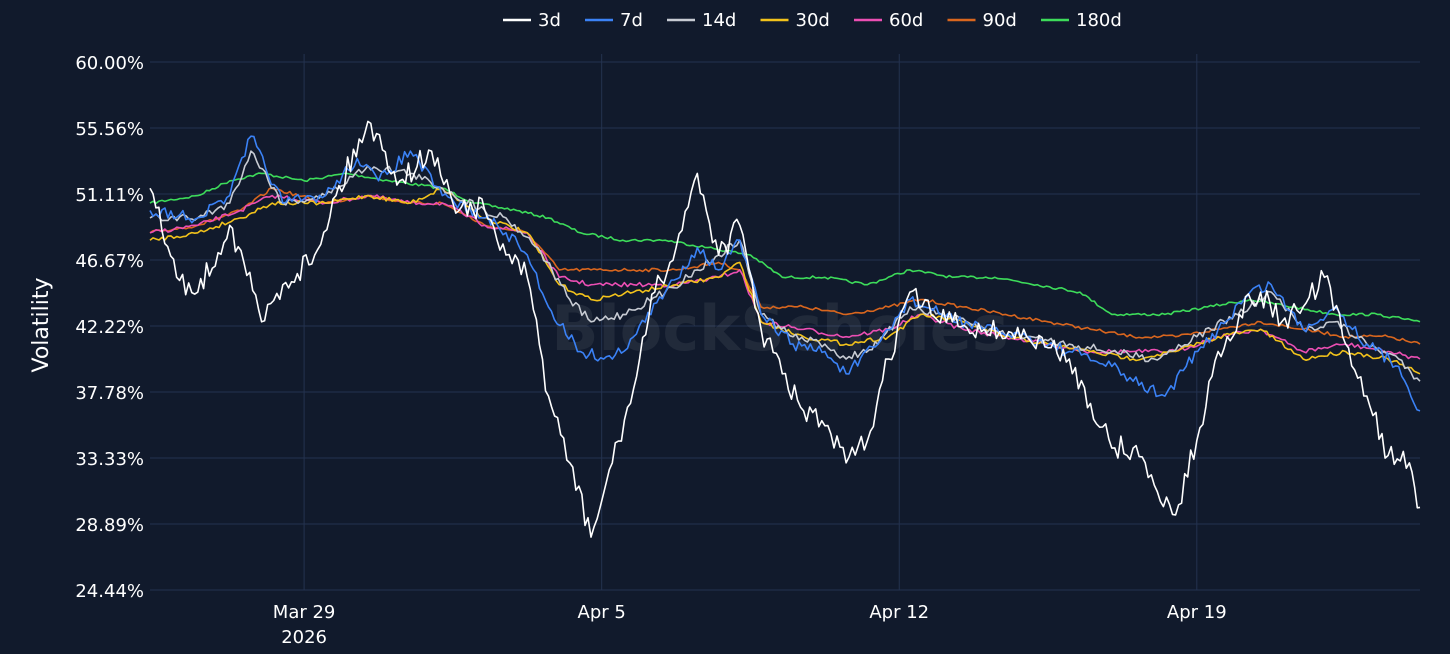  Describe the element at coordinates (109, 63) in the screenshot. I see `y-tick-label: 60.00%` at that location.